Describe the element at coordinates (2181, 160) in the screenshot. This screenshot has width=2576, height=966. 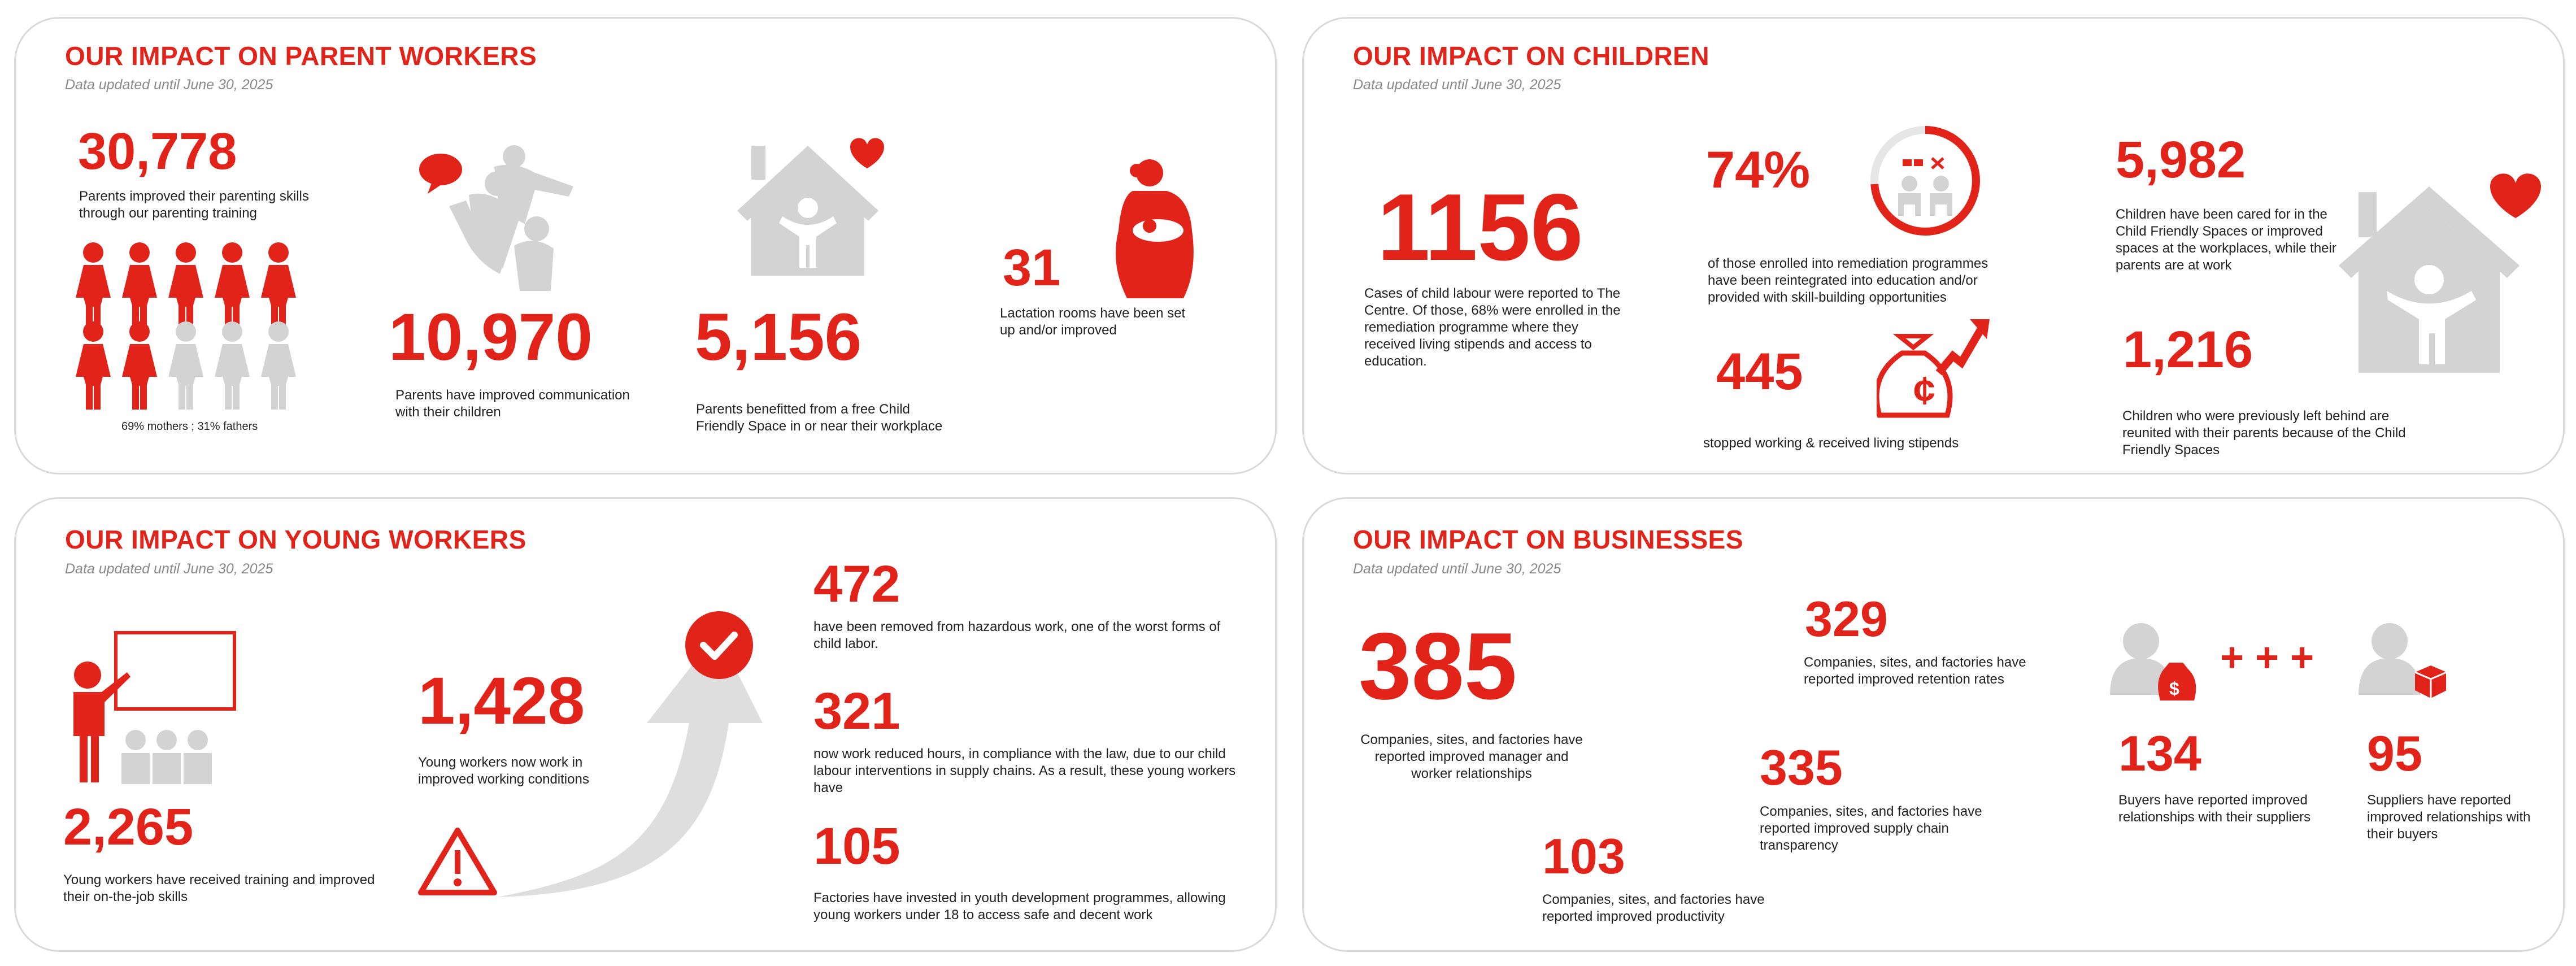
I see `stat-value: 5,982` at that location.